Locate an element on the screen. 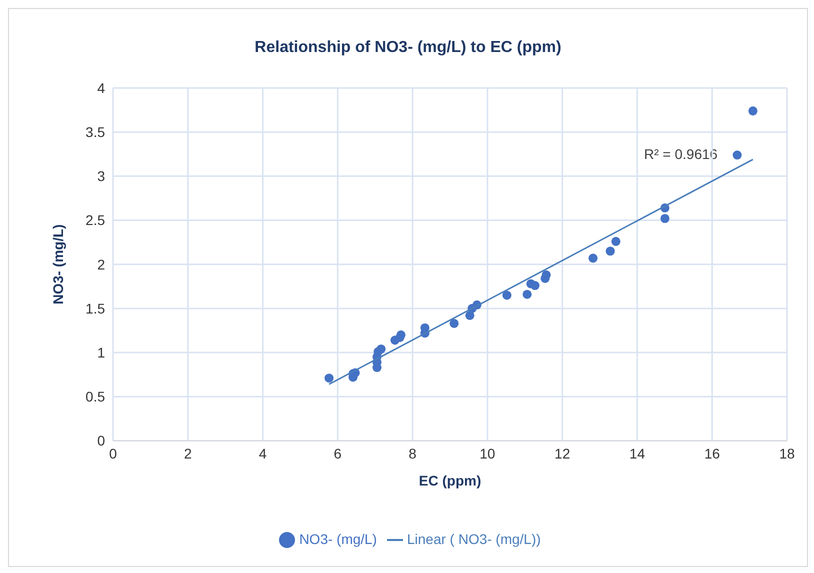 The height and width of the screenshot is (573, 814). x-tick-label: 16 is located at coordinates (712, 454).